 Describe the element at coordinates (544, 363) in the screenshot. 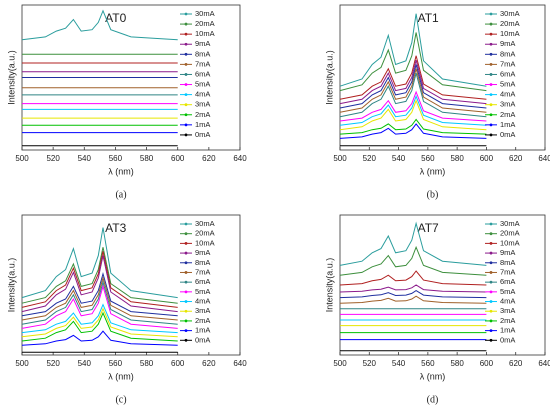

I see `x-tick-label: 640` at that location.